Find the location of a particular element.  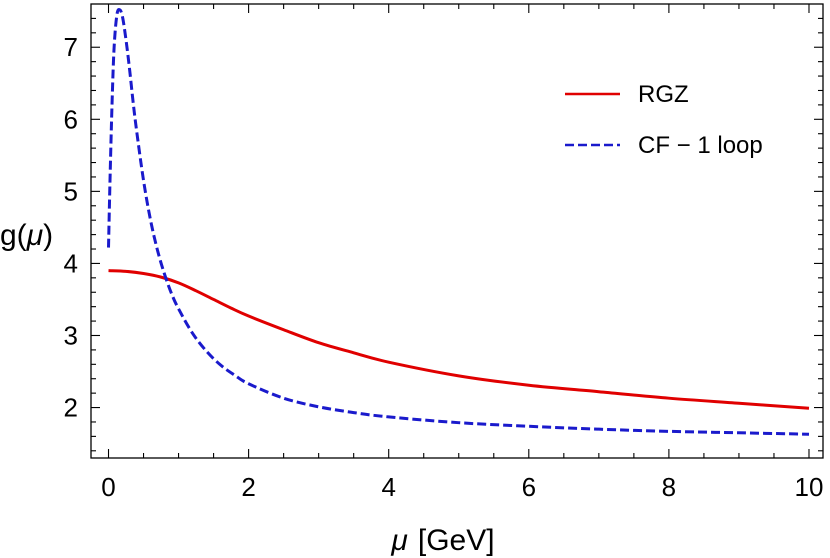

x-tick-label: 10 is located at coordinates (809, 487).